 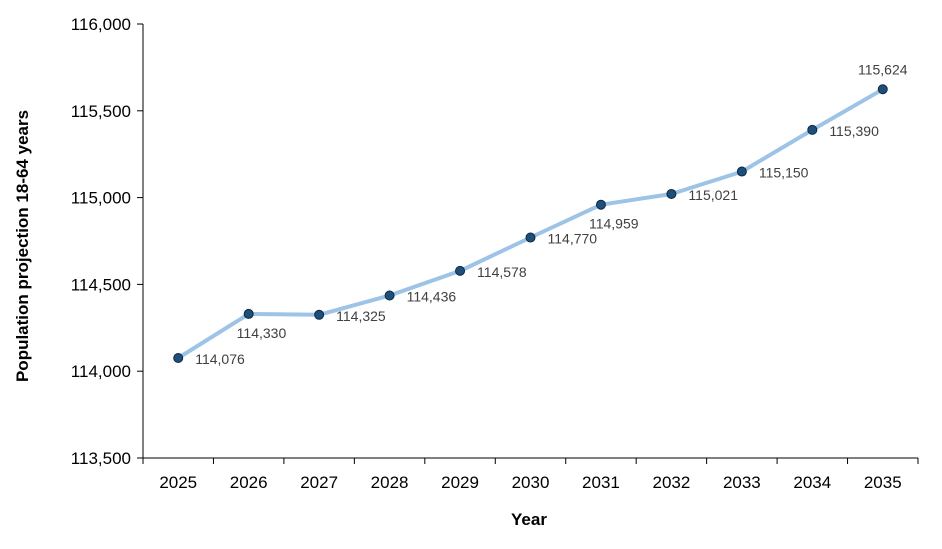 I want to click on y-tick-label: 114,000, so click(x=101, y=371).